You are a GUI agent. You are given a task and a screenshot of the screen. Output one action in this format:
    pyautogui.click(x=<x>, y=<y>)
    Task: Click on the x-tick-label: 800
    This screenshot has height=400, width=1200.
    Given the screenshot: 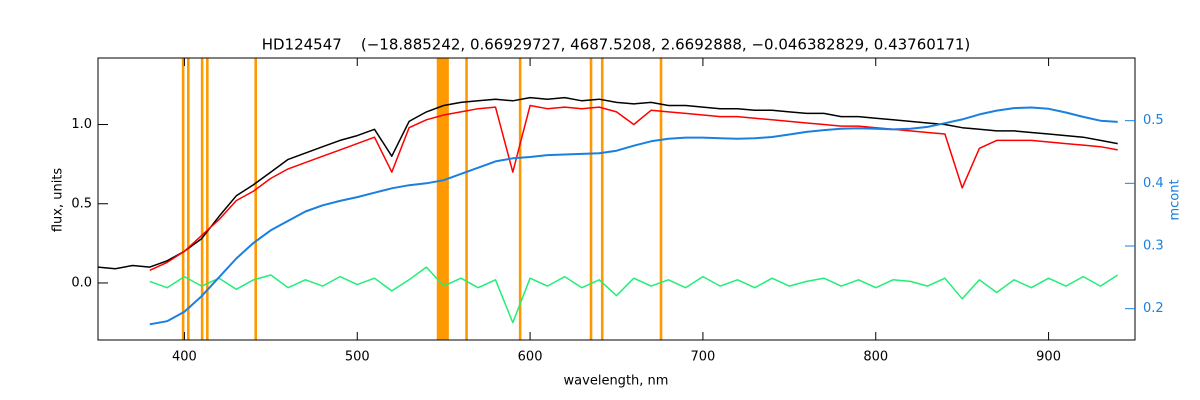 What is the action you would take?
    pyautogui.click(x=875, y=357)
    